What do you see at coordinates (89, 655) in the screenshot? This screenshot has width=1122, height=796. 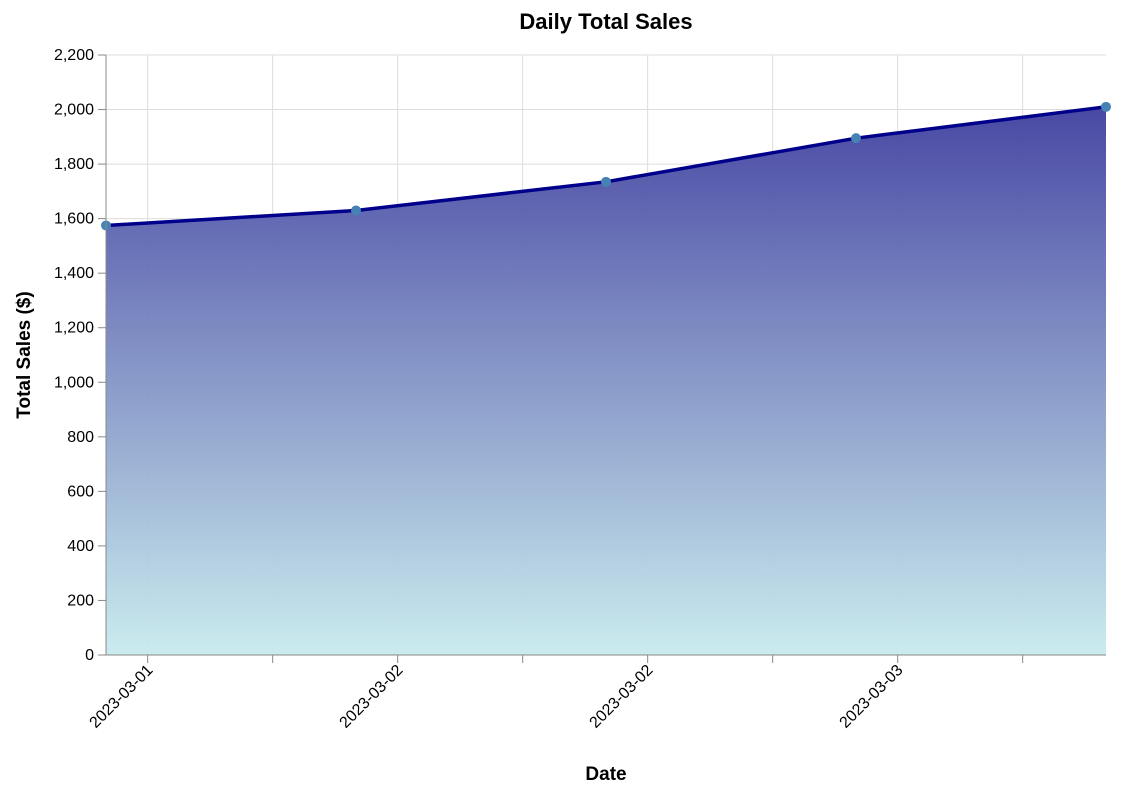 I see `y-tick-label: 0` at bounding box center [89, 655].